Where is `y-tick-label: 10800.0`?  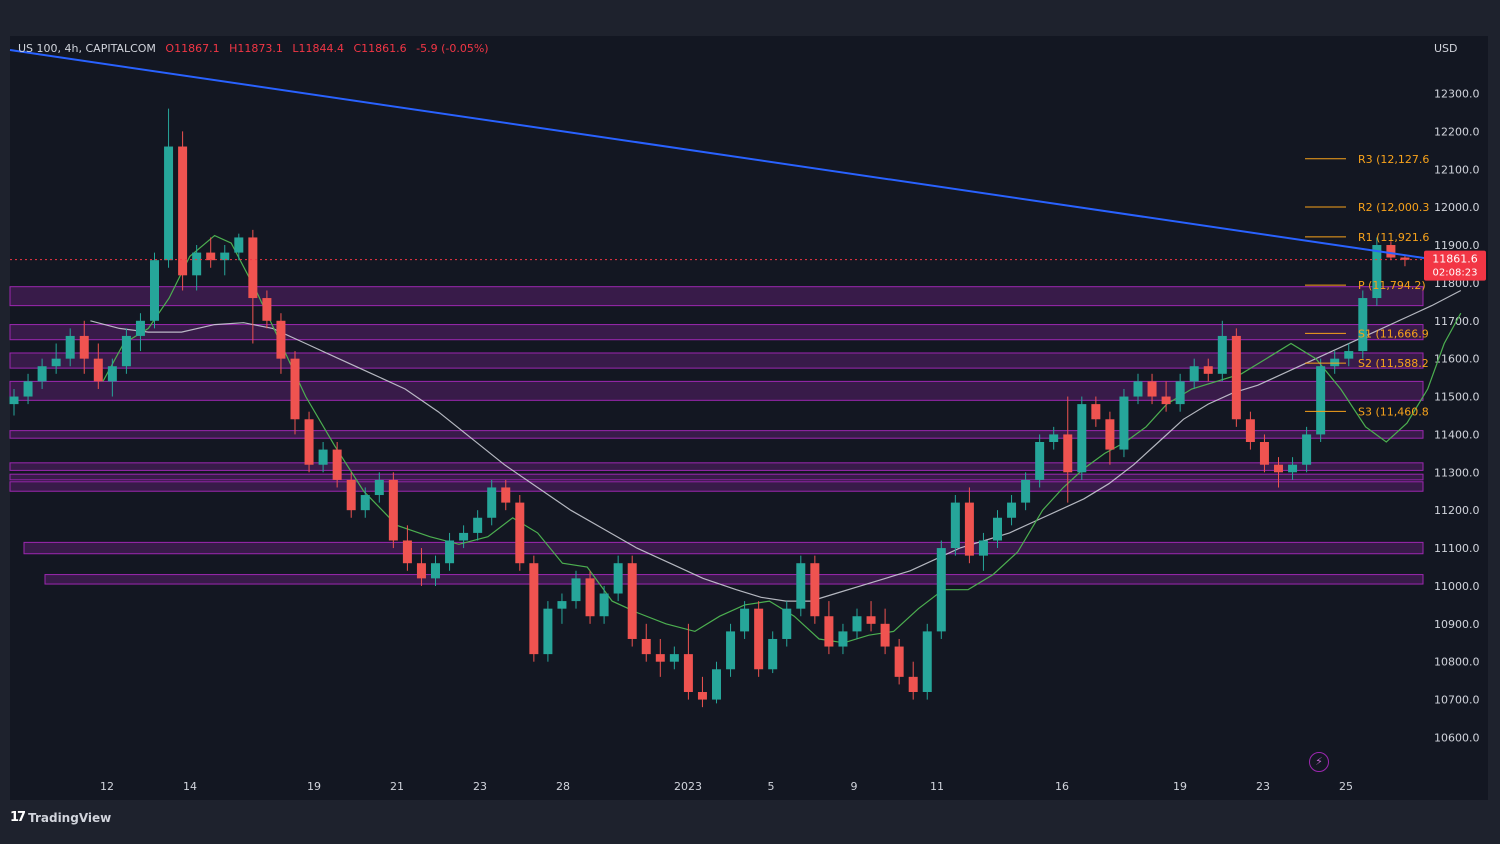 y-tick-label: 10800.0 is located at coordinates (1457, 662).